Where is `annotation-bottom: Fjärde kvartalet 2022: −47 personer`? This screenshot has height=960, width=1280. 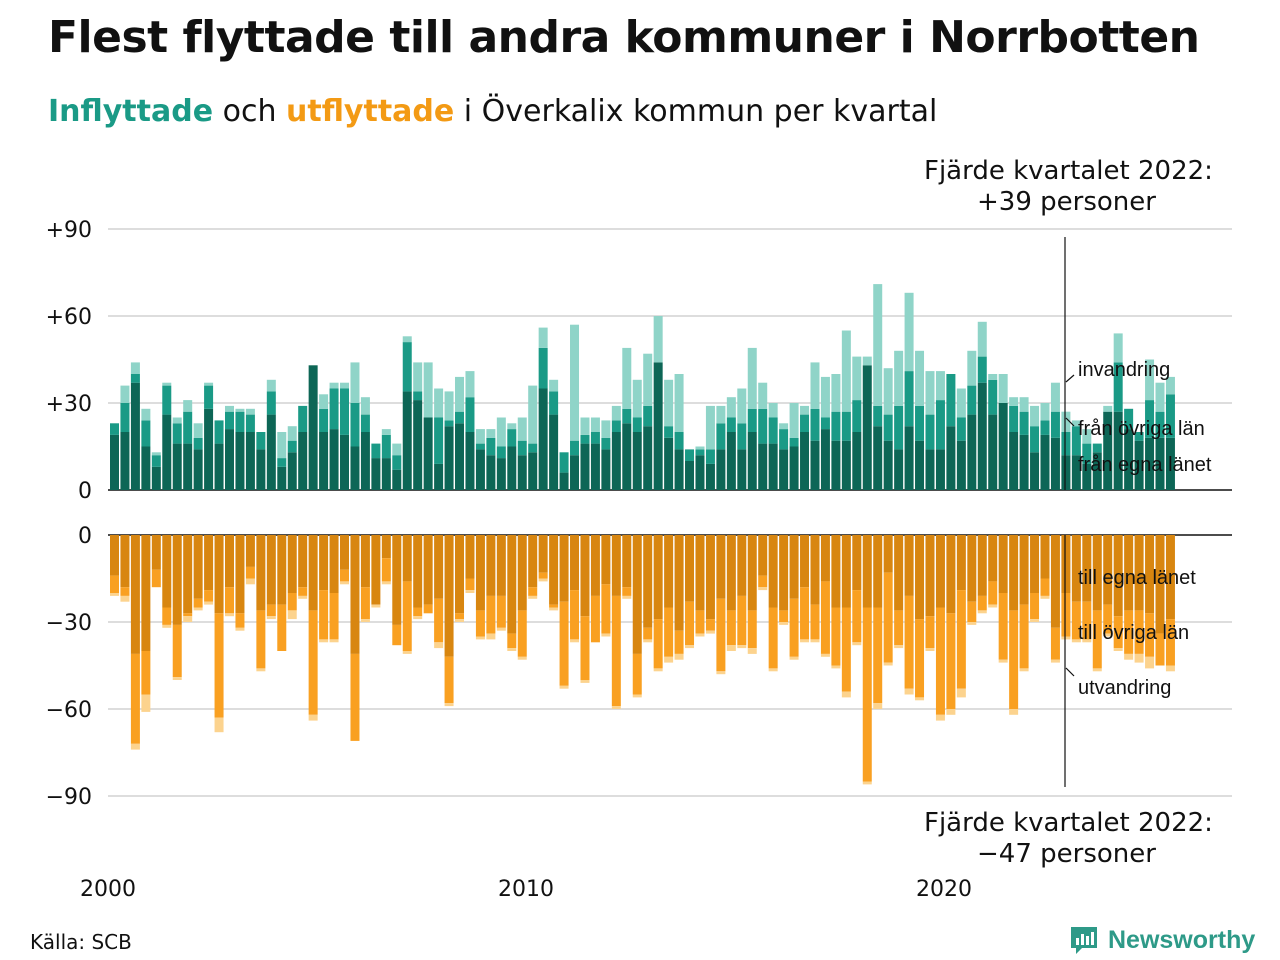
annotation-bottom: Fjärde kvartalet 2022: −47 personer is located at coordinates (1068, 839).